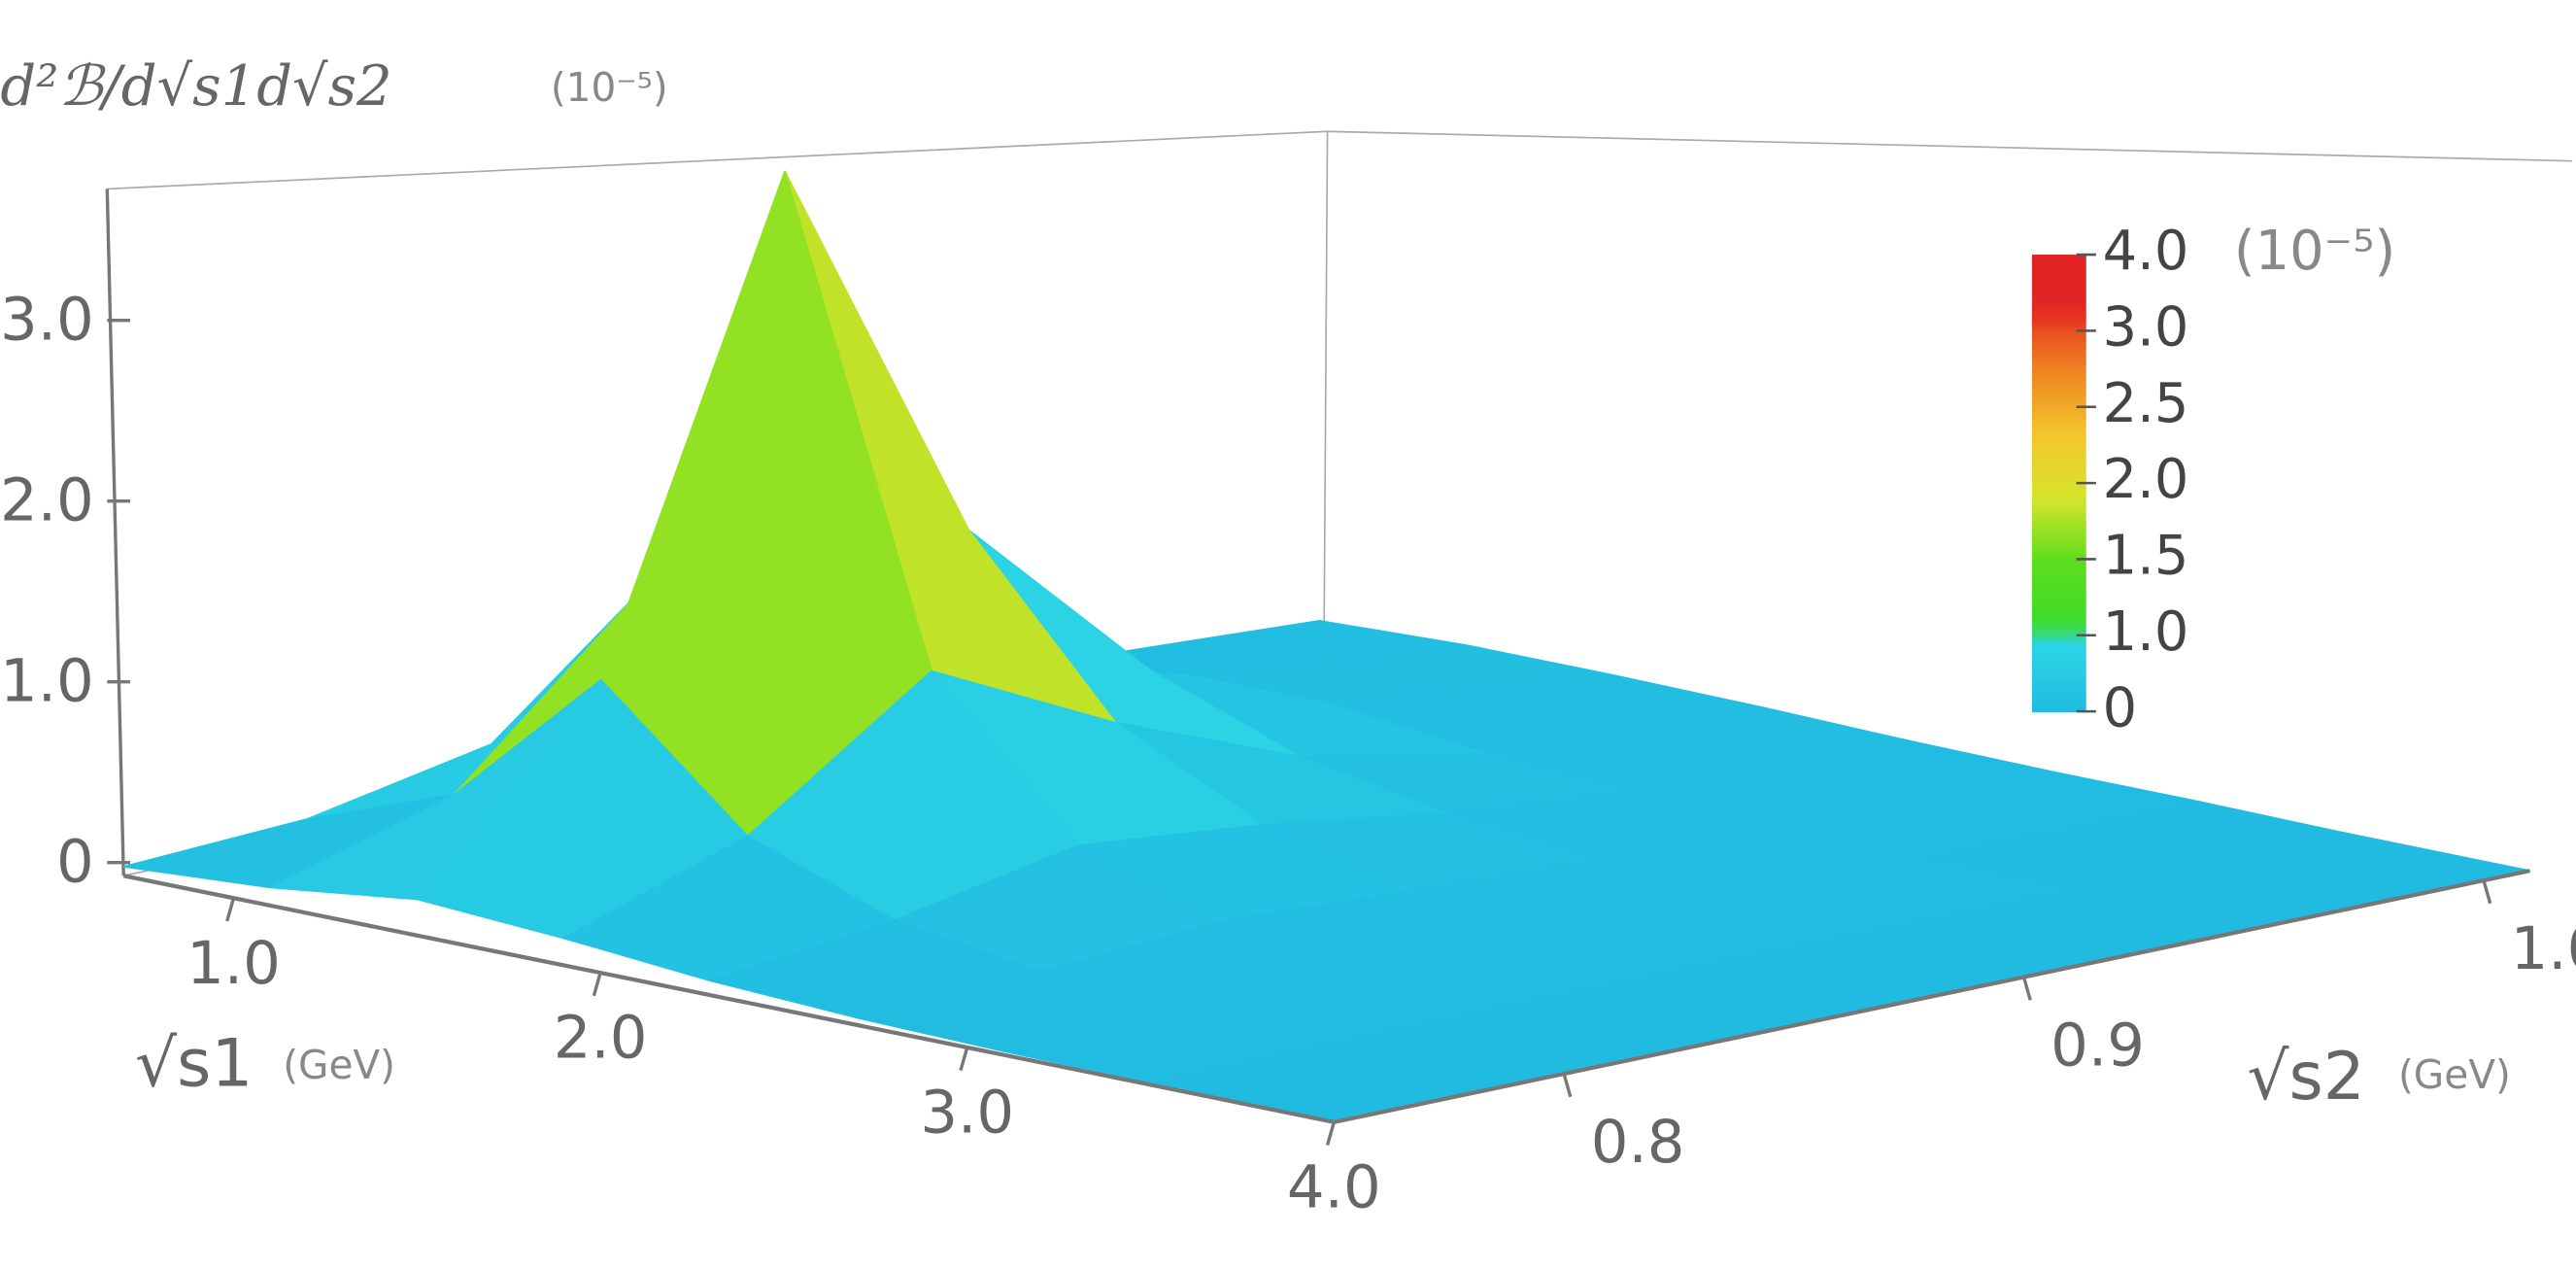 The width and height of the screenshot is (2576, 1270). I want to click on colorbar-tick-label: 4.0, so click(2146, 251).